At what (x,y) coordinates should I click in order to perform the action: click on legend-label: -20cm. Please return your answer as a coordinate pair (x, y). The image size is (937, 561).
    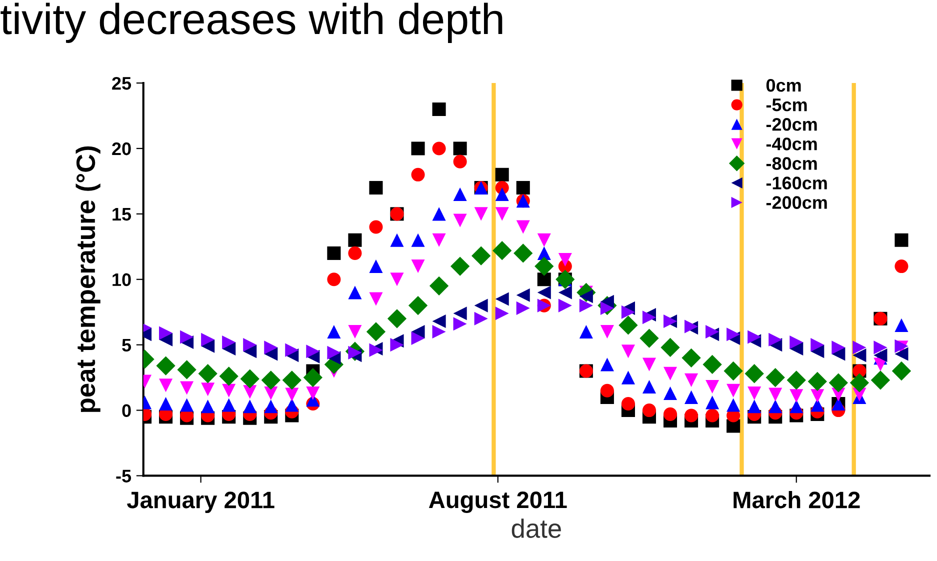
    Looking at the image, I should click on (791, 124).